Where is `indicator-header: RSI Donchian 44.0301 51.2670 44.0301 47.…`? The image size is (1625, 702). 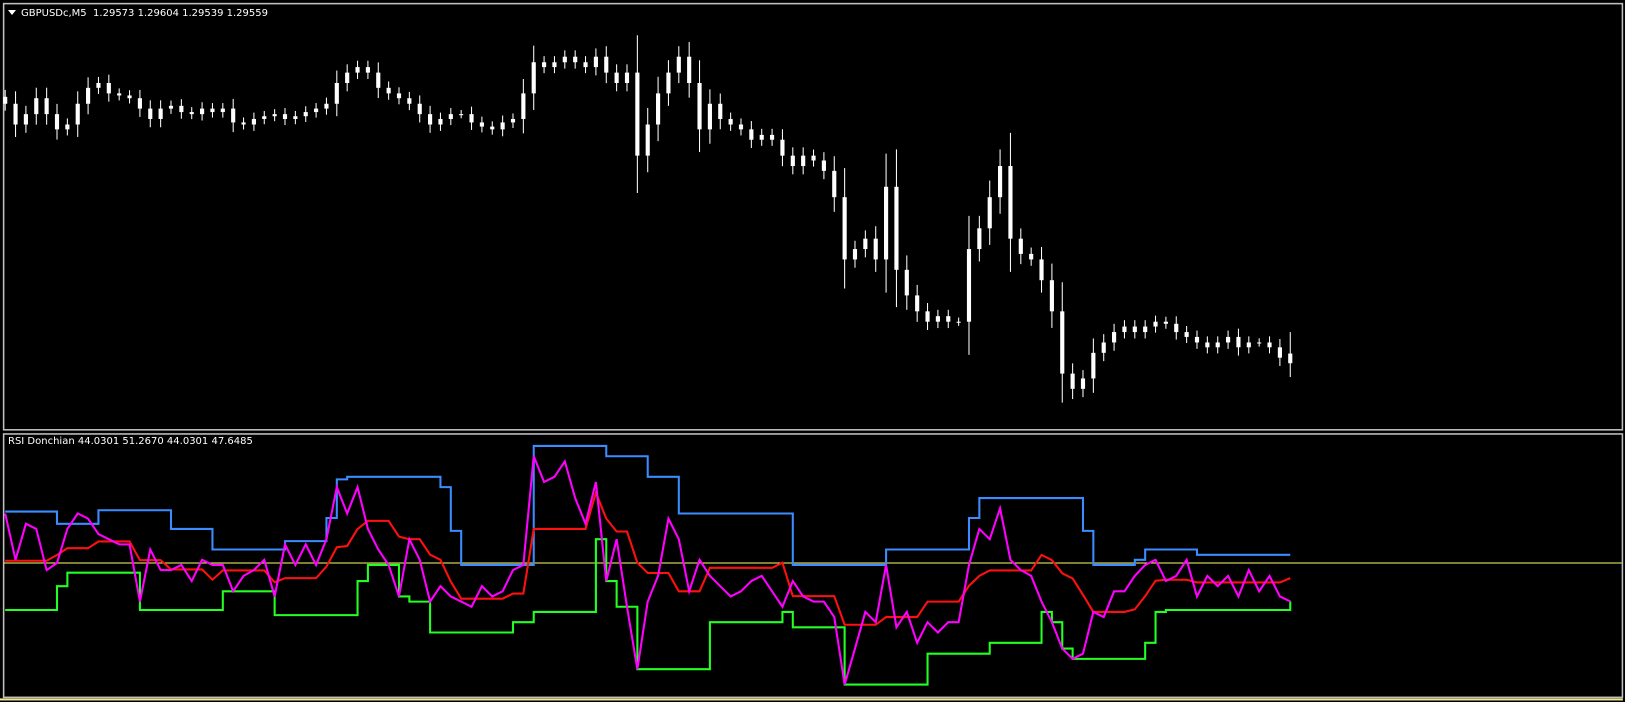 indicator-header: RSI Donchian 44.0301 51.2670 44.0301 47.… is located at coordinates (130, 441).